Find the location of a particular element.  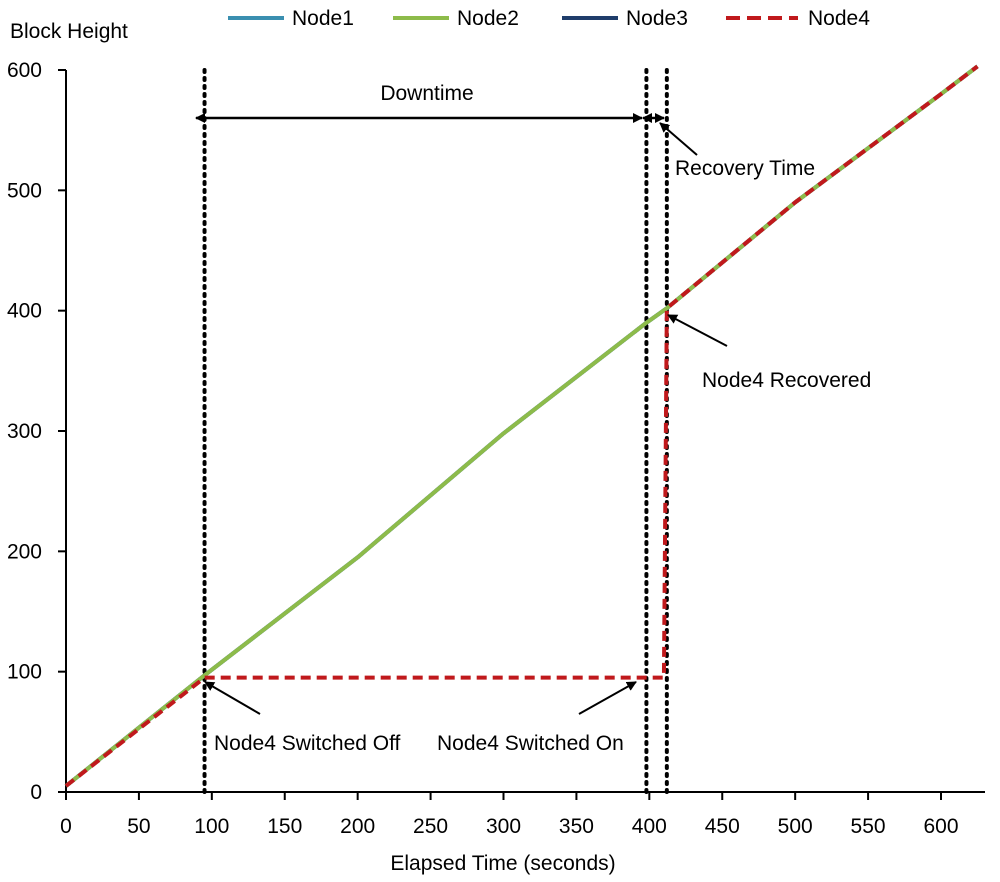

x-tick-label: 200 is located at coordinates (357, 826).